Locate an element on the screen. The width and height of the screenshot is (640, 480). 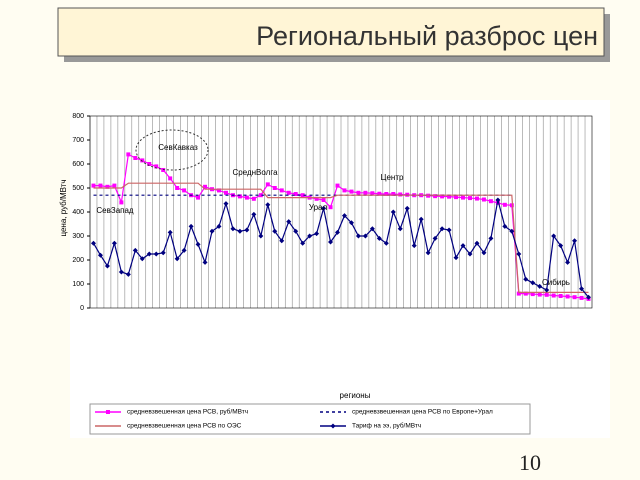
annotation: СевКавказ is located at coordinates (178, 147).